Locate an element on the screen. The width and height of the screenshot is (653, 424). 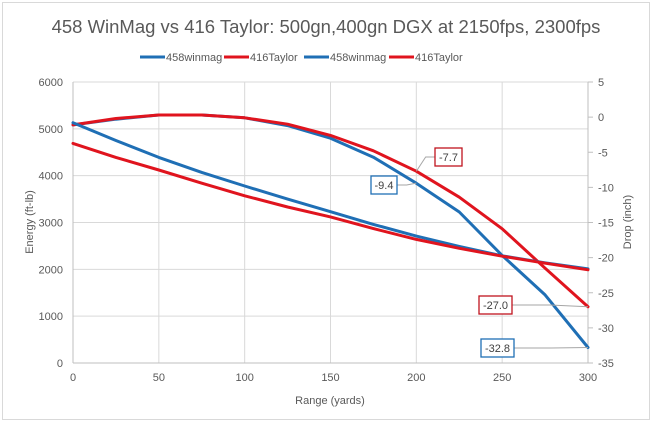
y-tick-label: 1000 is located at coordinates (51, 317).